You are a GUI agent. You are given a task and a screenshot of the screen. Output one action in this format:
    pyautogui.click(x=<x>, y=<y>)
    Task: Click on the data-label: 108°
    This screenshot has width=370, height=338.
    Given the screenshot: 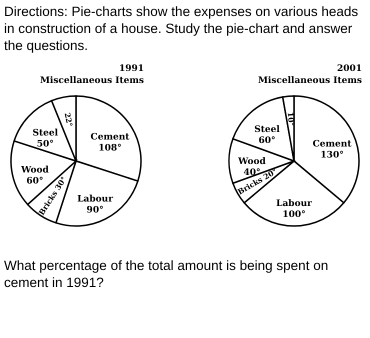 What is the action you would take?
    pyautogui.click(x=110, y=148)
    